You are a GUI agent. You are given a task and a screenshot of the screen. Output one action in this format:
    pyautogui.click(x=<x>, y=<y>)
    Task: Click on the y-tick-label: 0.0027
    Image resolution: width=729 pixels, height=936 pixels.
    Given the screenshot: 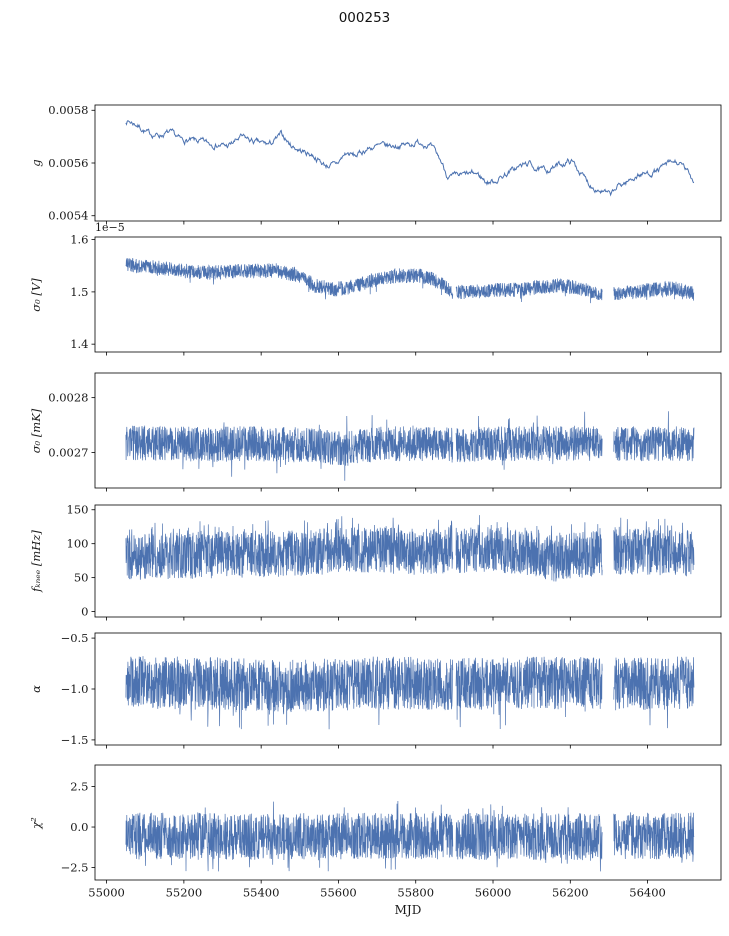 What is the action you would take?
    pyautogui.click(x=68, y=452)
    